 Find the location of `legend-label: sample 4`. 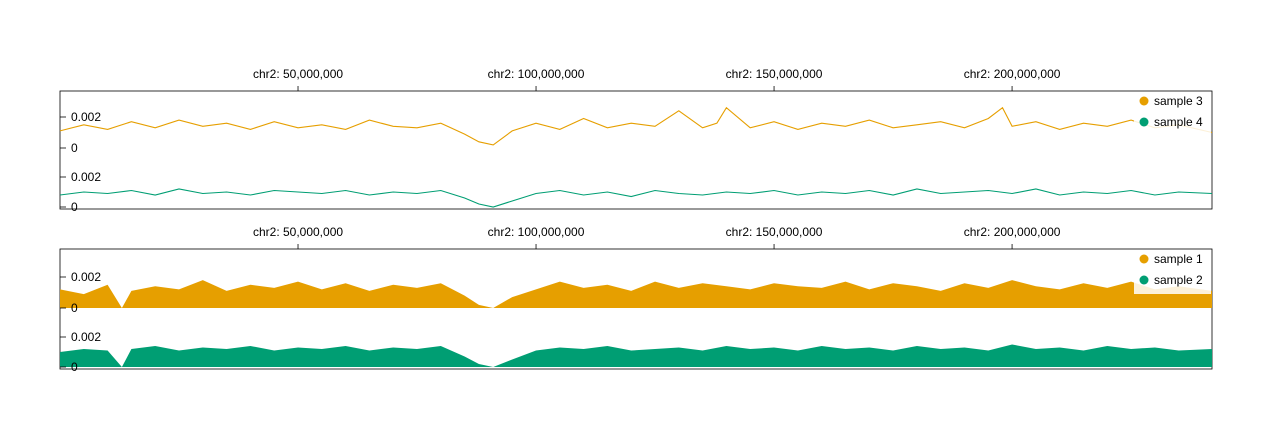

legend-label: sample 4 is located at coordinates (1178, 122).